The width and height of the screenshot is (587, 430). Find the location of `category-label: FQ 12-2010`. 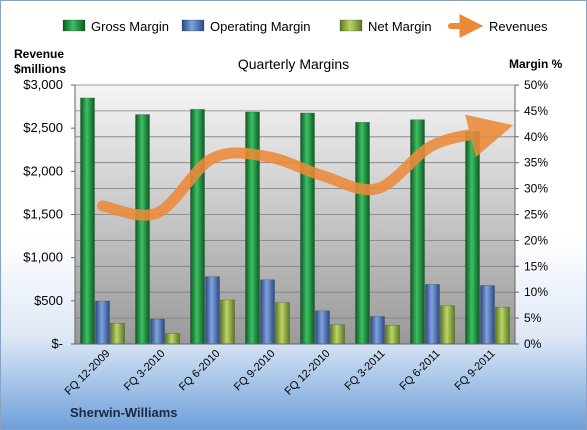

category-label: FQ 12-2010 is located at coordinates (308, 373).